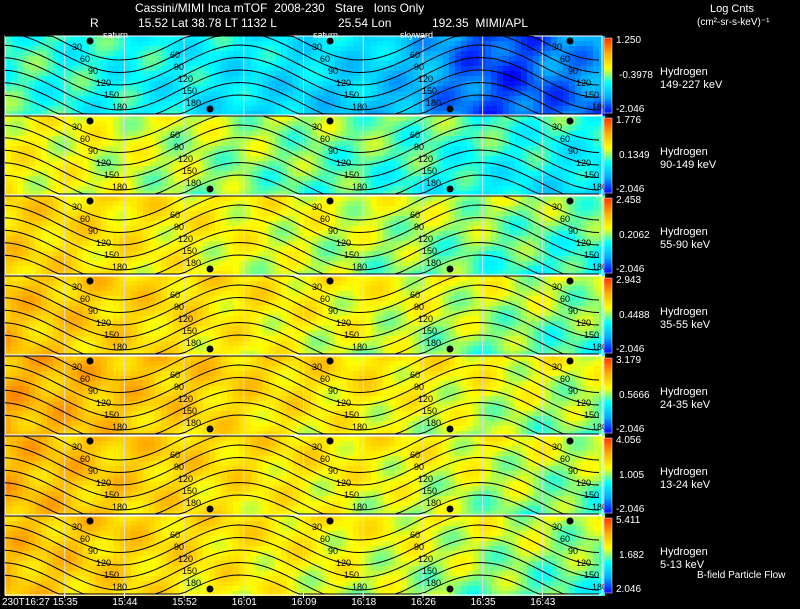  What do you see at coordinates (591, 95) in the screenshot?
I see `contour-label: 150` at bounding box center [591, 95].